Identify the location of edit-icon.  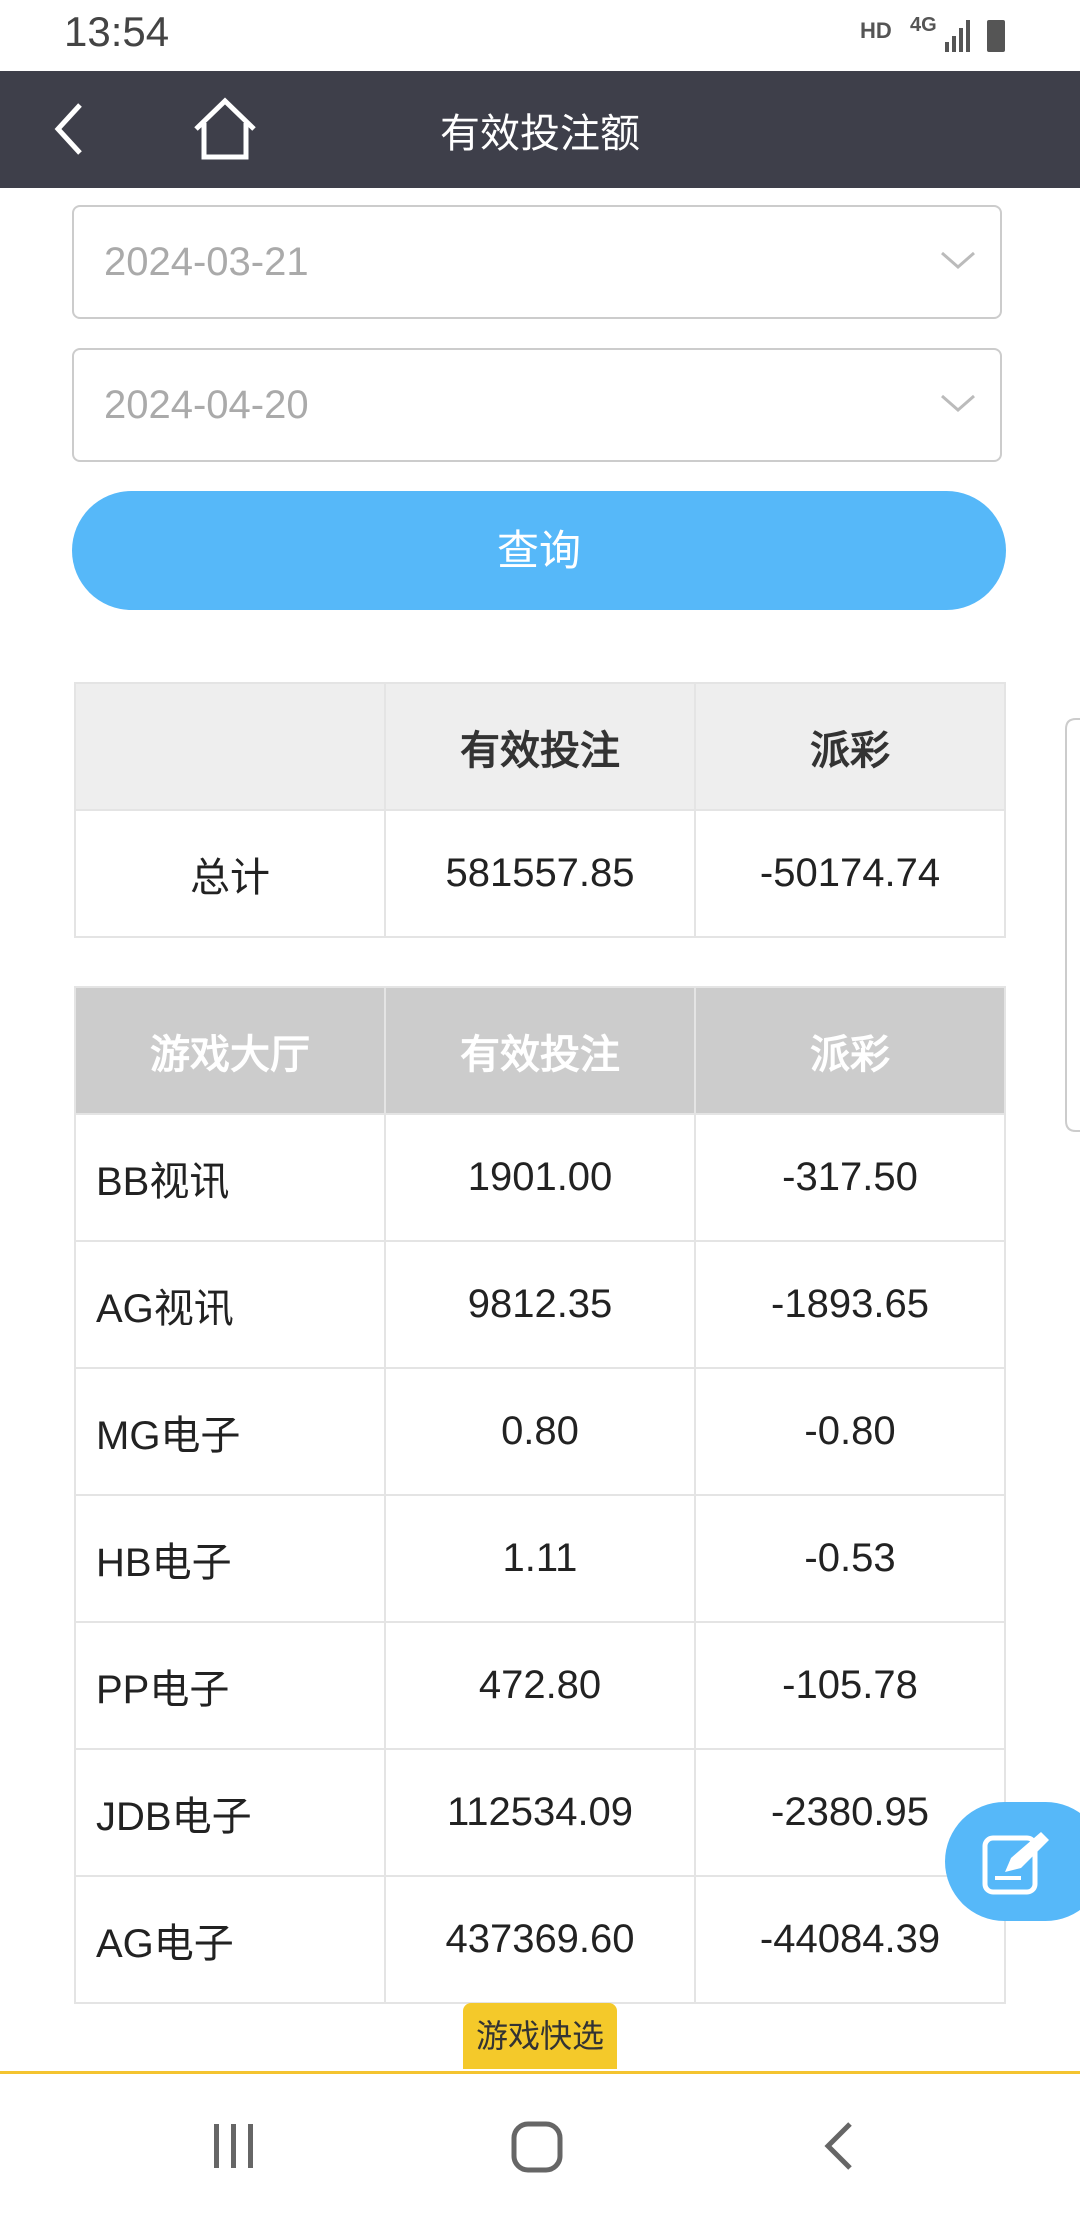
(1015, 1863).